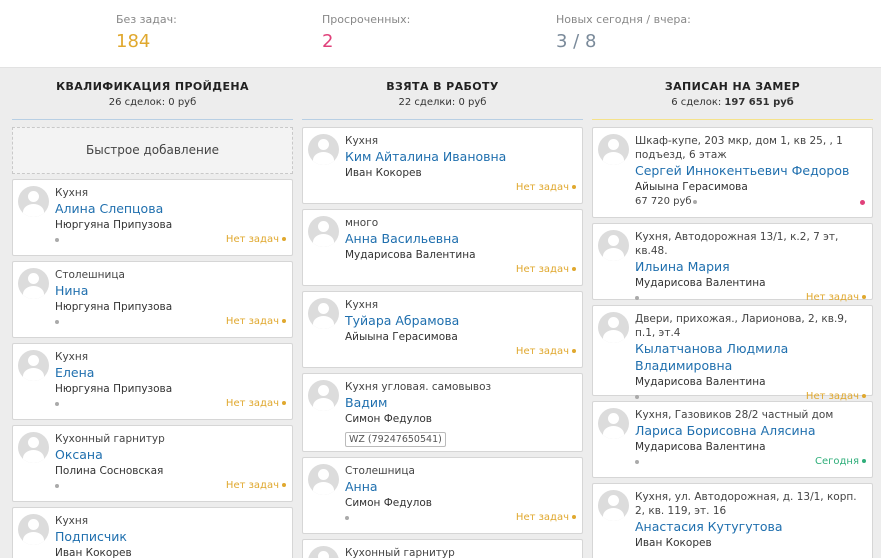 This screenshot has width=881, height=558. I want to click on contact-name-link: Алина Слепцова, so click(109, 208).